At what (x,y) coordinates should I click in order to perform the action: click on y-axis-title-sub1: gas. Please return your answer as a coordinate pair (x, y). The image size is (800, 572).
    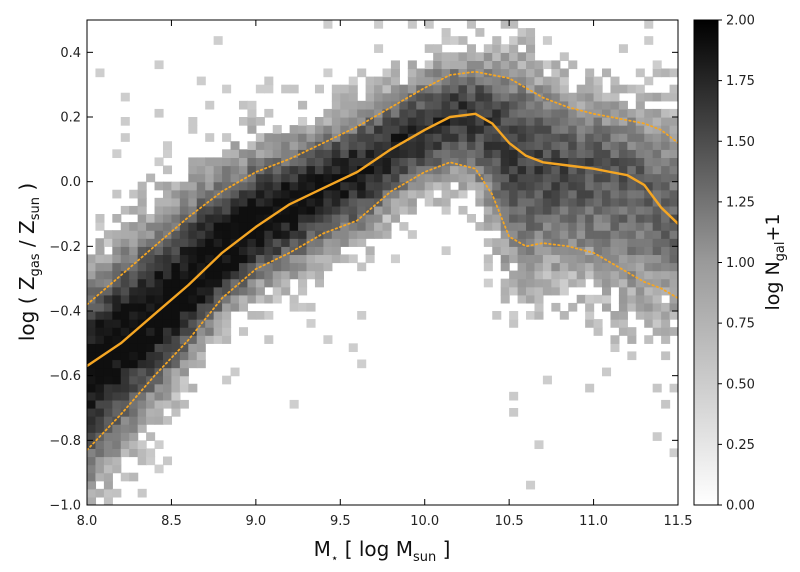
    Looking at the image, I should click on (35, 264).